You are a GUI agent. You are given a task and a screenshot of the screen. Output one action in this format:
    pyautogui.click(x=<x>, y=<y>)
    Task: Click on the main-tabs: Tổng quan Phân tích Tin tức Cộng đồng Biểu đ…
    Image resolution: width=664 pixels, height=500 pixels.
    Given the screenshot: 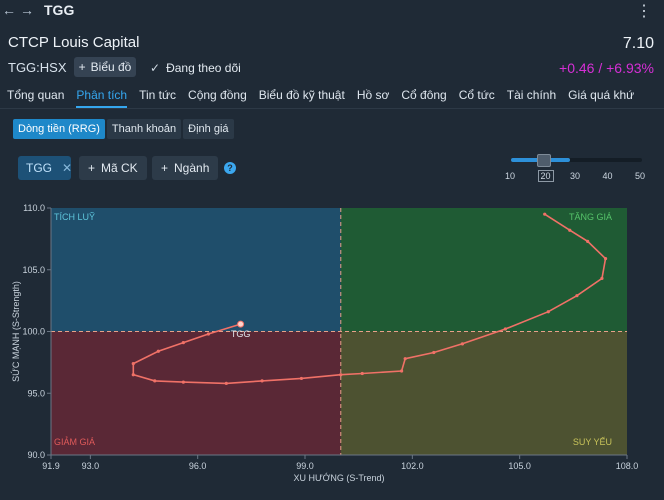 What is the action you would take?
    pyautogui.click(x=326, y=98)
    